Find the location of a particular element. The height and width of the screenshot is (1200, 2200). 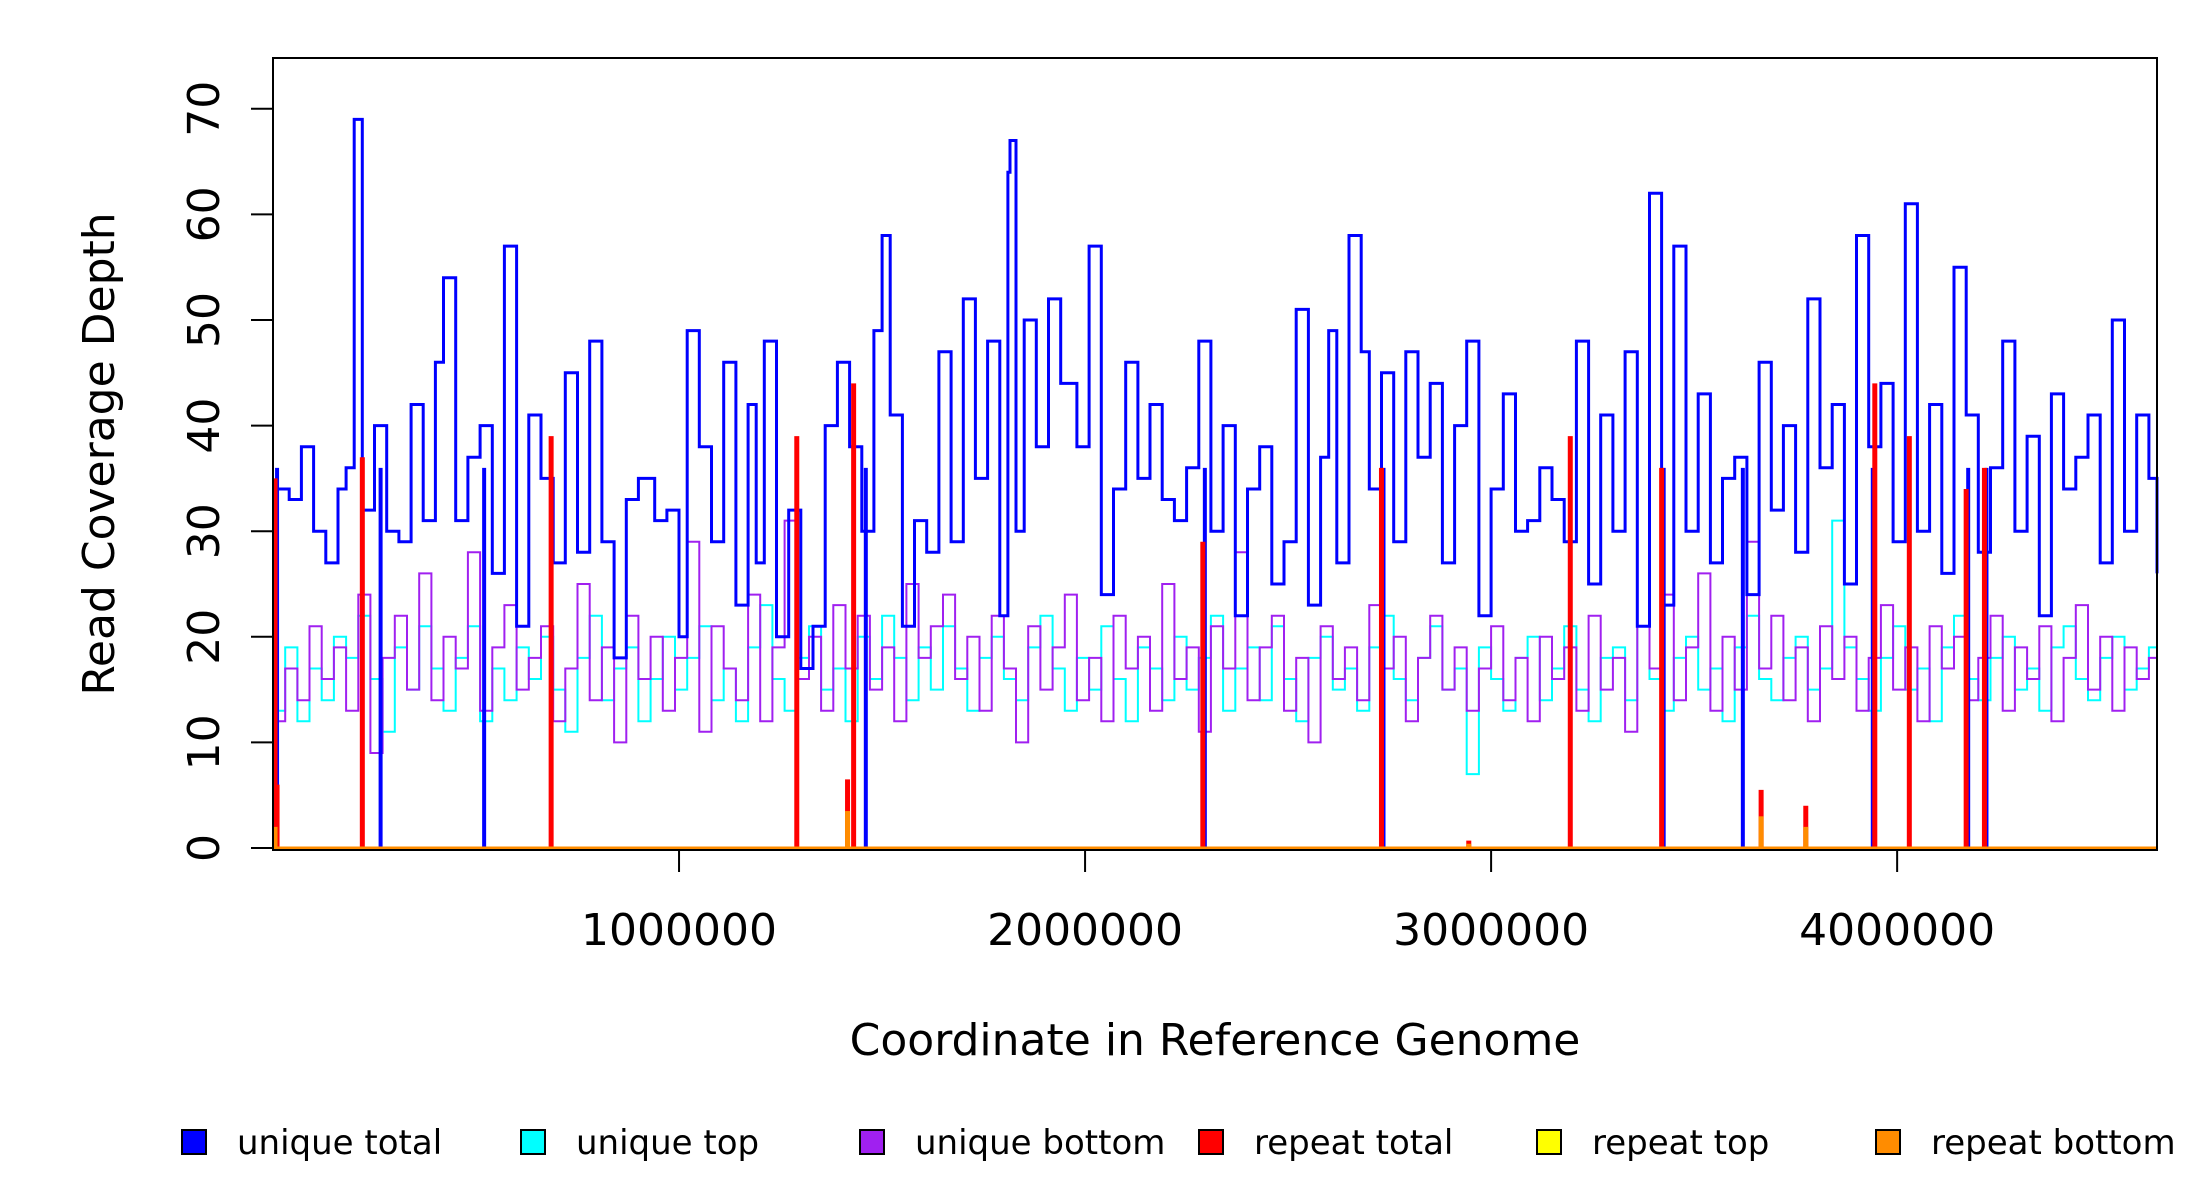

x-tick-label: 3000000 is located at coordinates (1491, 930).